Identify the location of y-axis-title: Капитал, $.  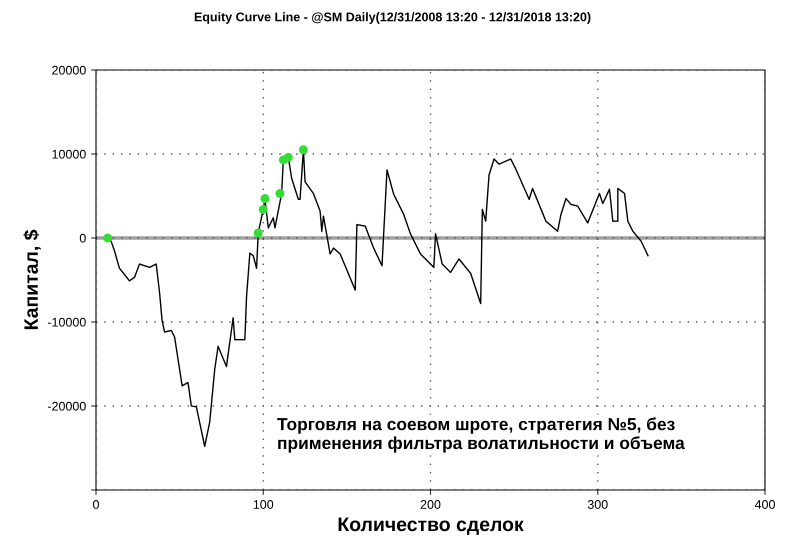
(32, 280).